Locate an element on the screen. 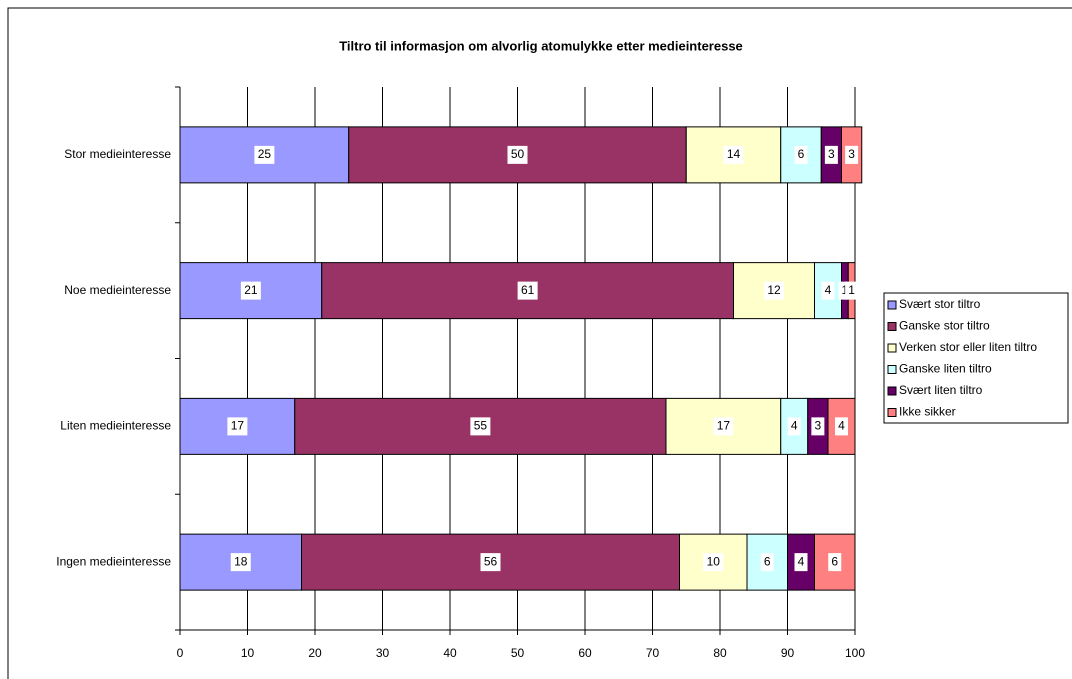 The image size is (1072, 679). x-tick-label: 90 is located at coordinates (788, 653).